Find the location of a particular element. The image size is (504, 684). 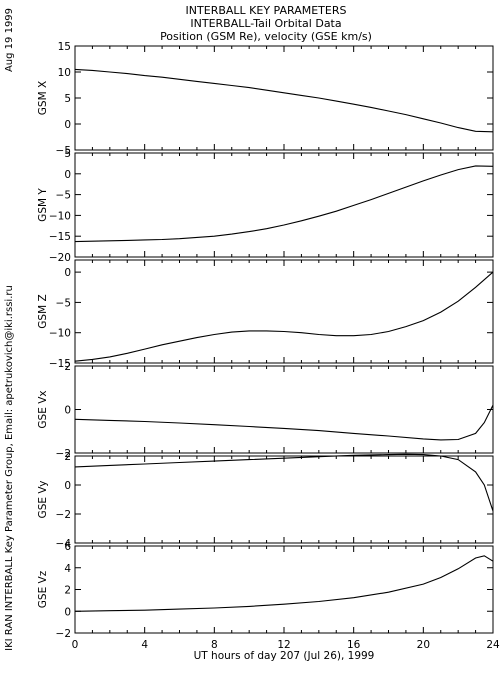

y-axis-label: GSM X is located at coordinates (43, 98).